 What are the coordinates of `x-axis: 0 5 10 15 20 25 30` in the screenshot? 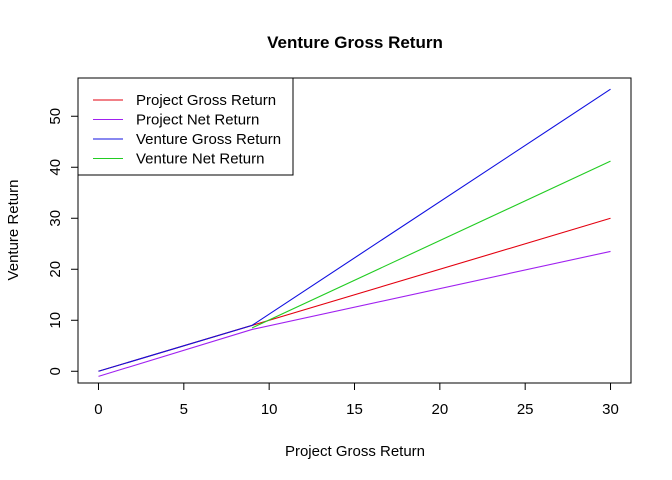 It's located at (356, 400).